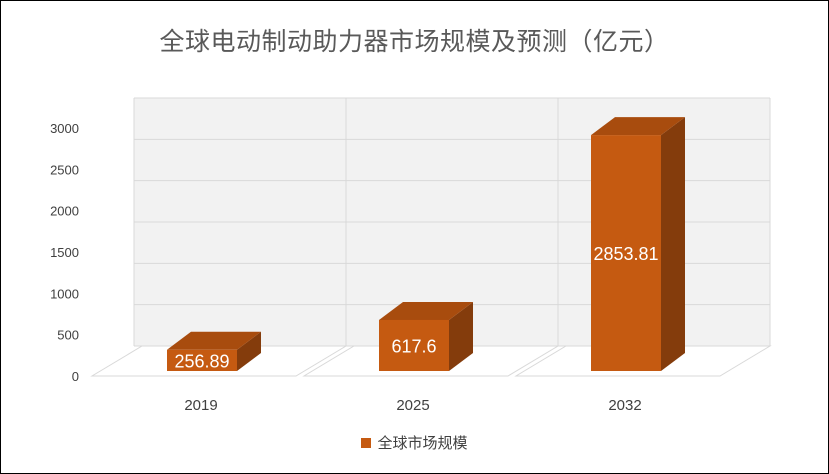  I want to click on x-tick-label: 2025, so click(412, 405).